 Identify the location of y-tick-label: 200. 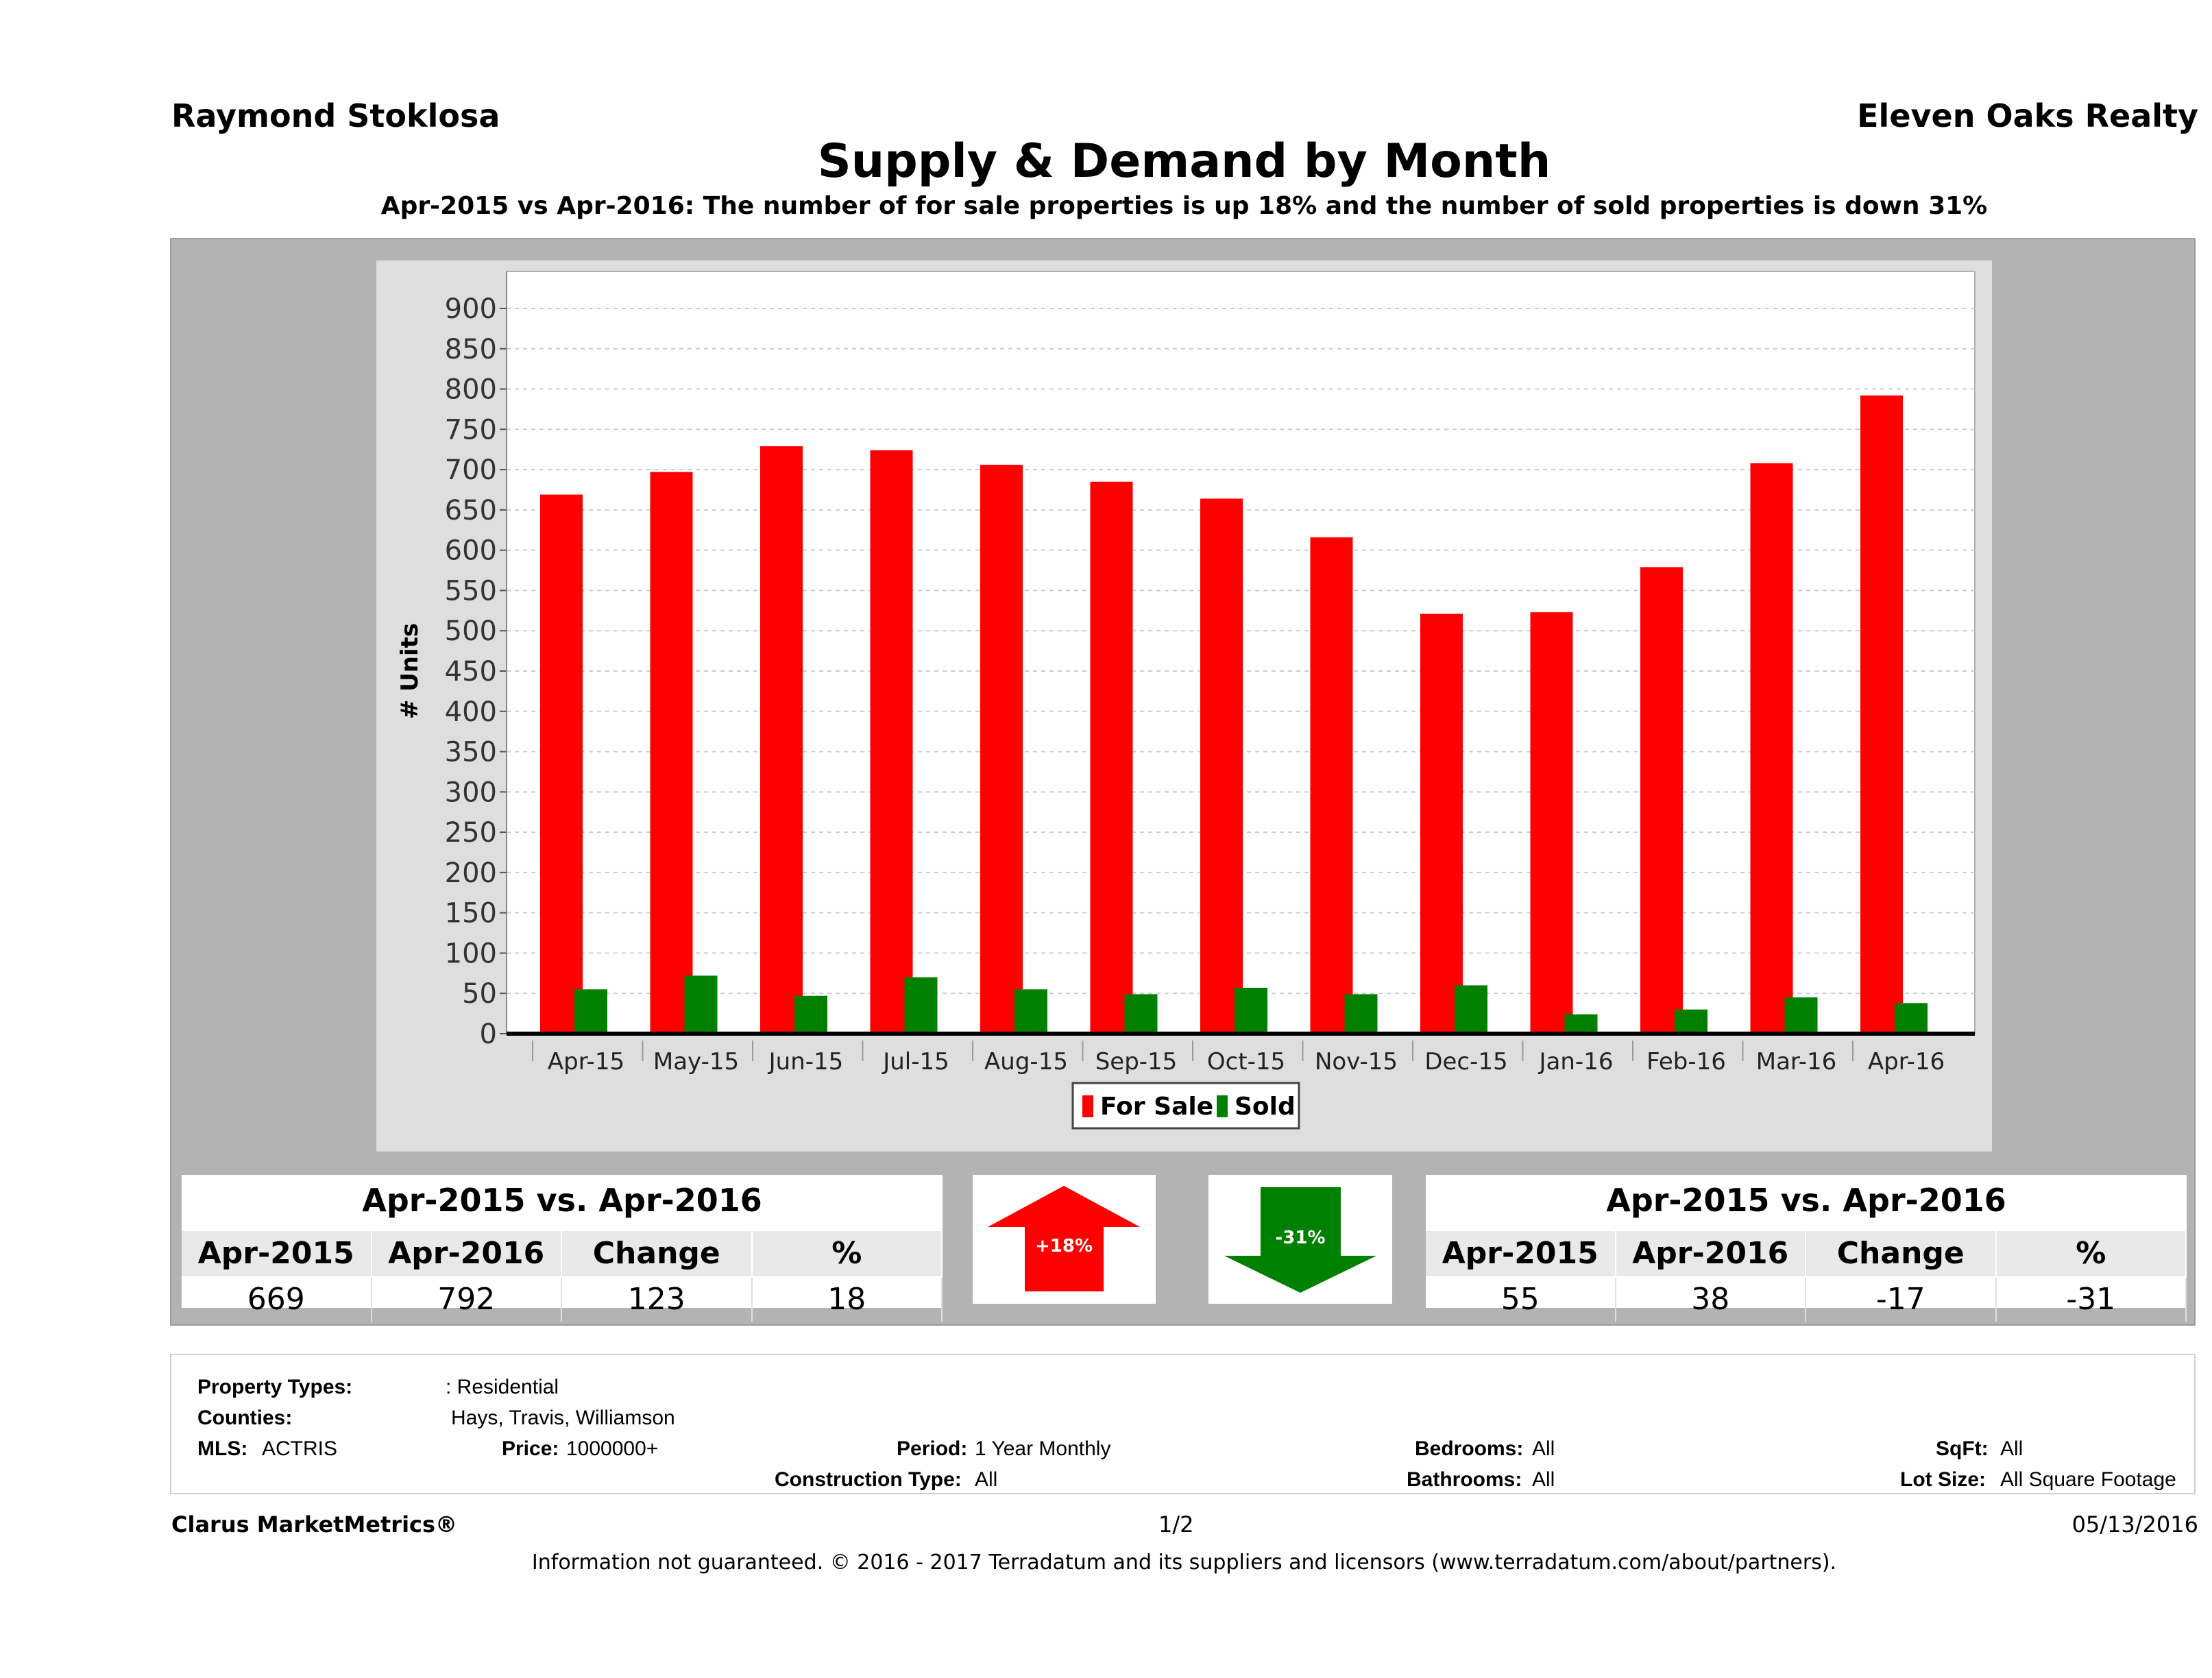
(471, 873).